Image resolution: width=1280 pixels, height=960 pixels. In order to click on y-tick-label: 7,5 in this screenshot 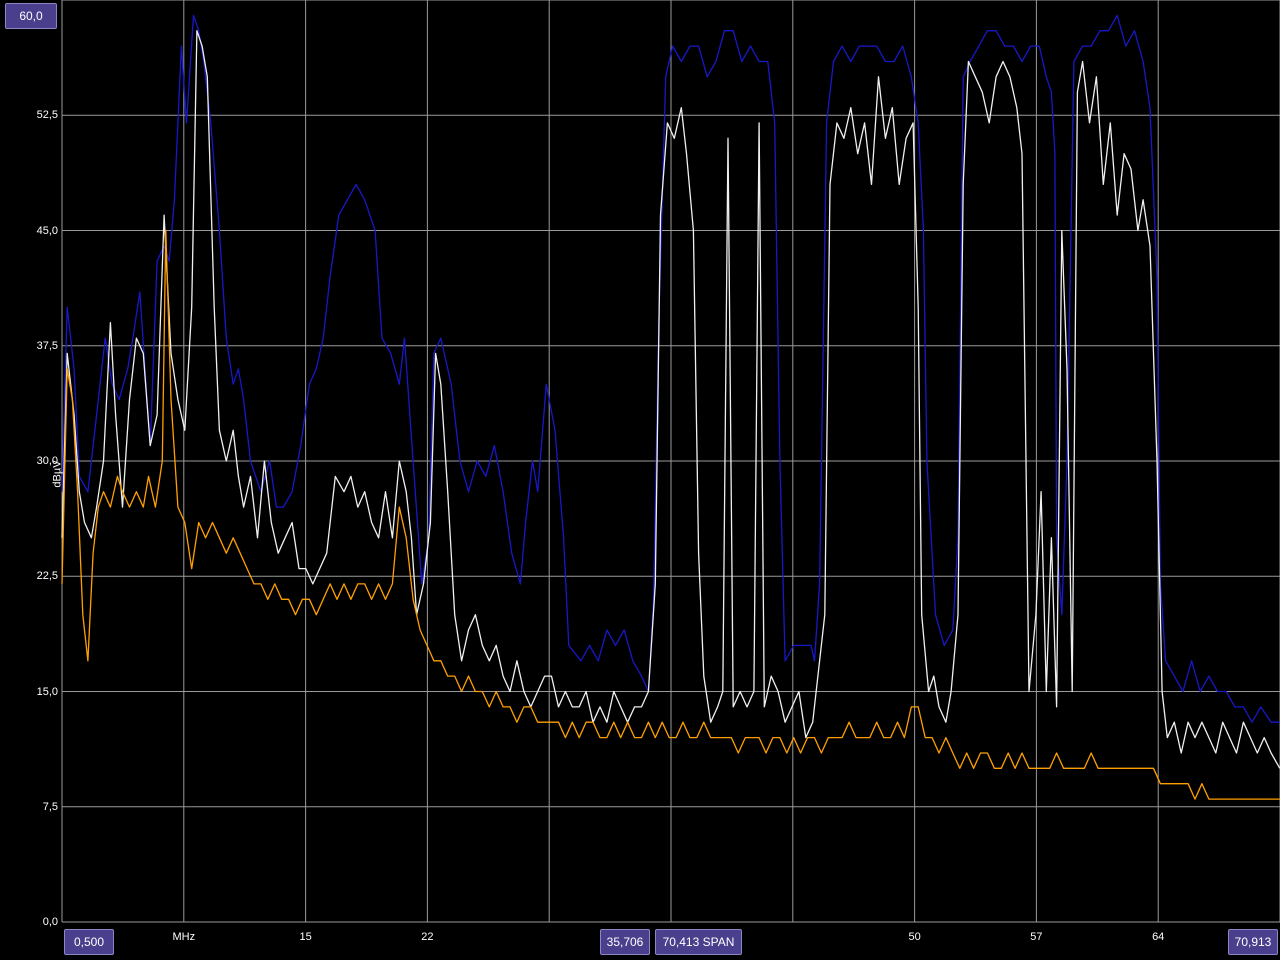, I will do `click(50, 806)`.